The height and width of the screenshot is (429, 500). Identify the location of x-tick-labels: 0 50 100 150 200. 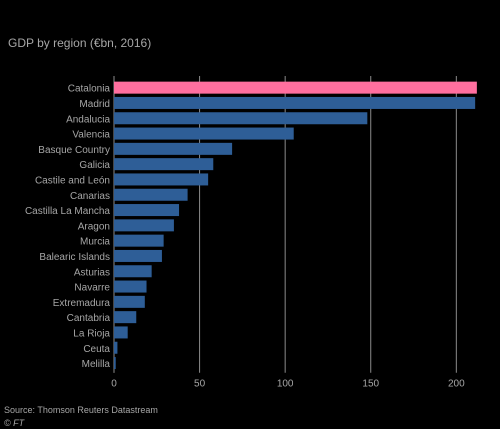
(288, 384).